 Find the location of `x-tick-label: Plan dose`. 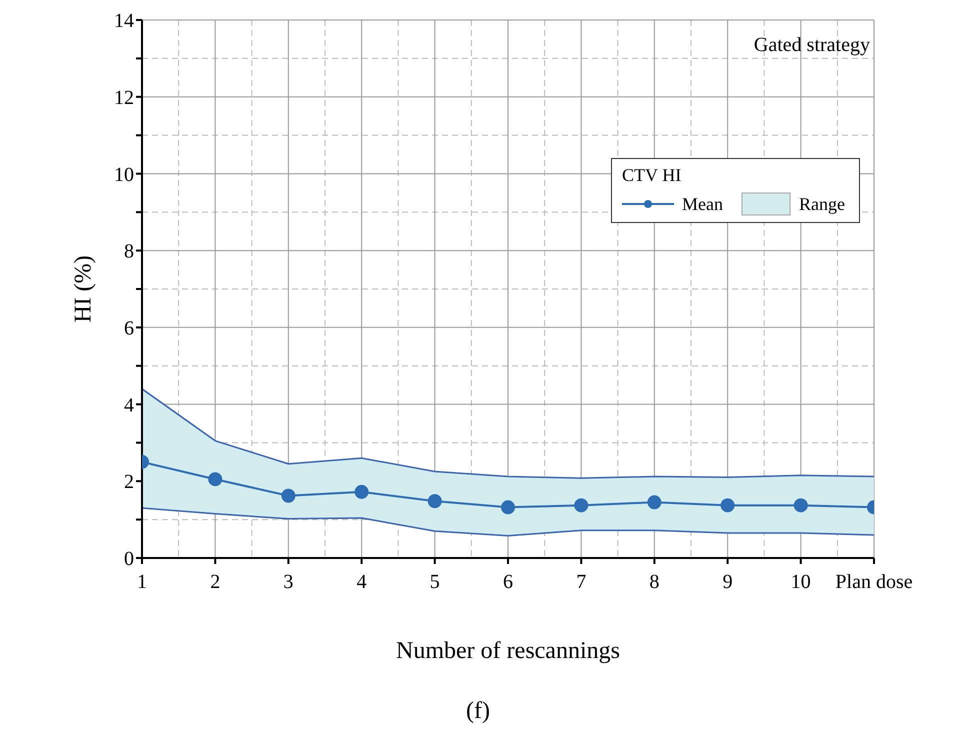

x-tick-label: Plan dose is located at coordinates (874, 582).